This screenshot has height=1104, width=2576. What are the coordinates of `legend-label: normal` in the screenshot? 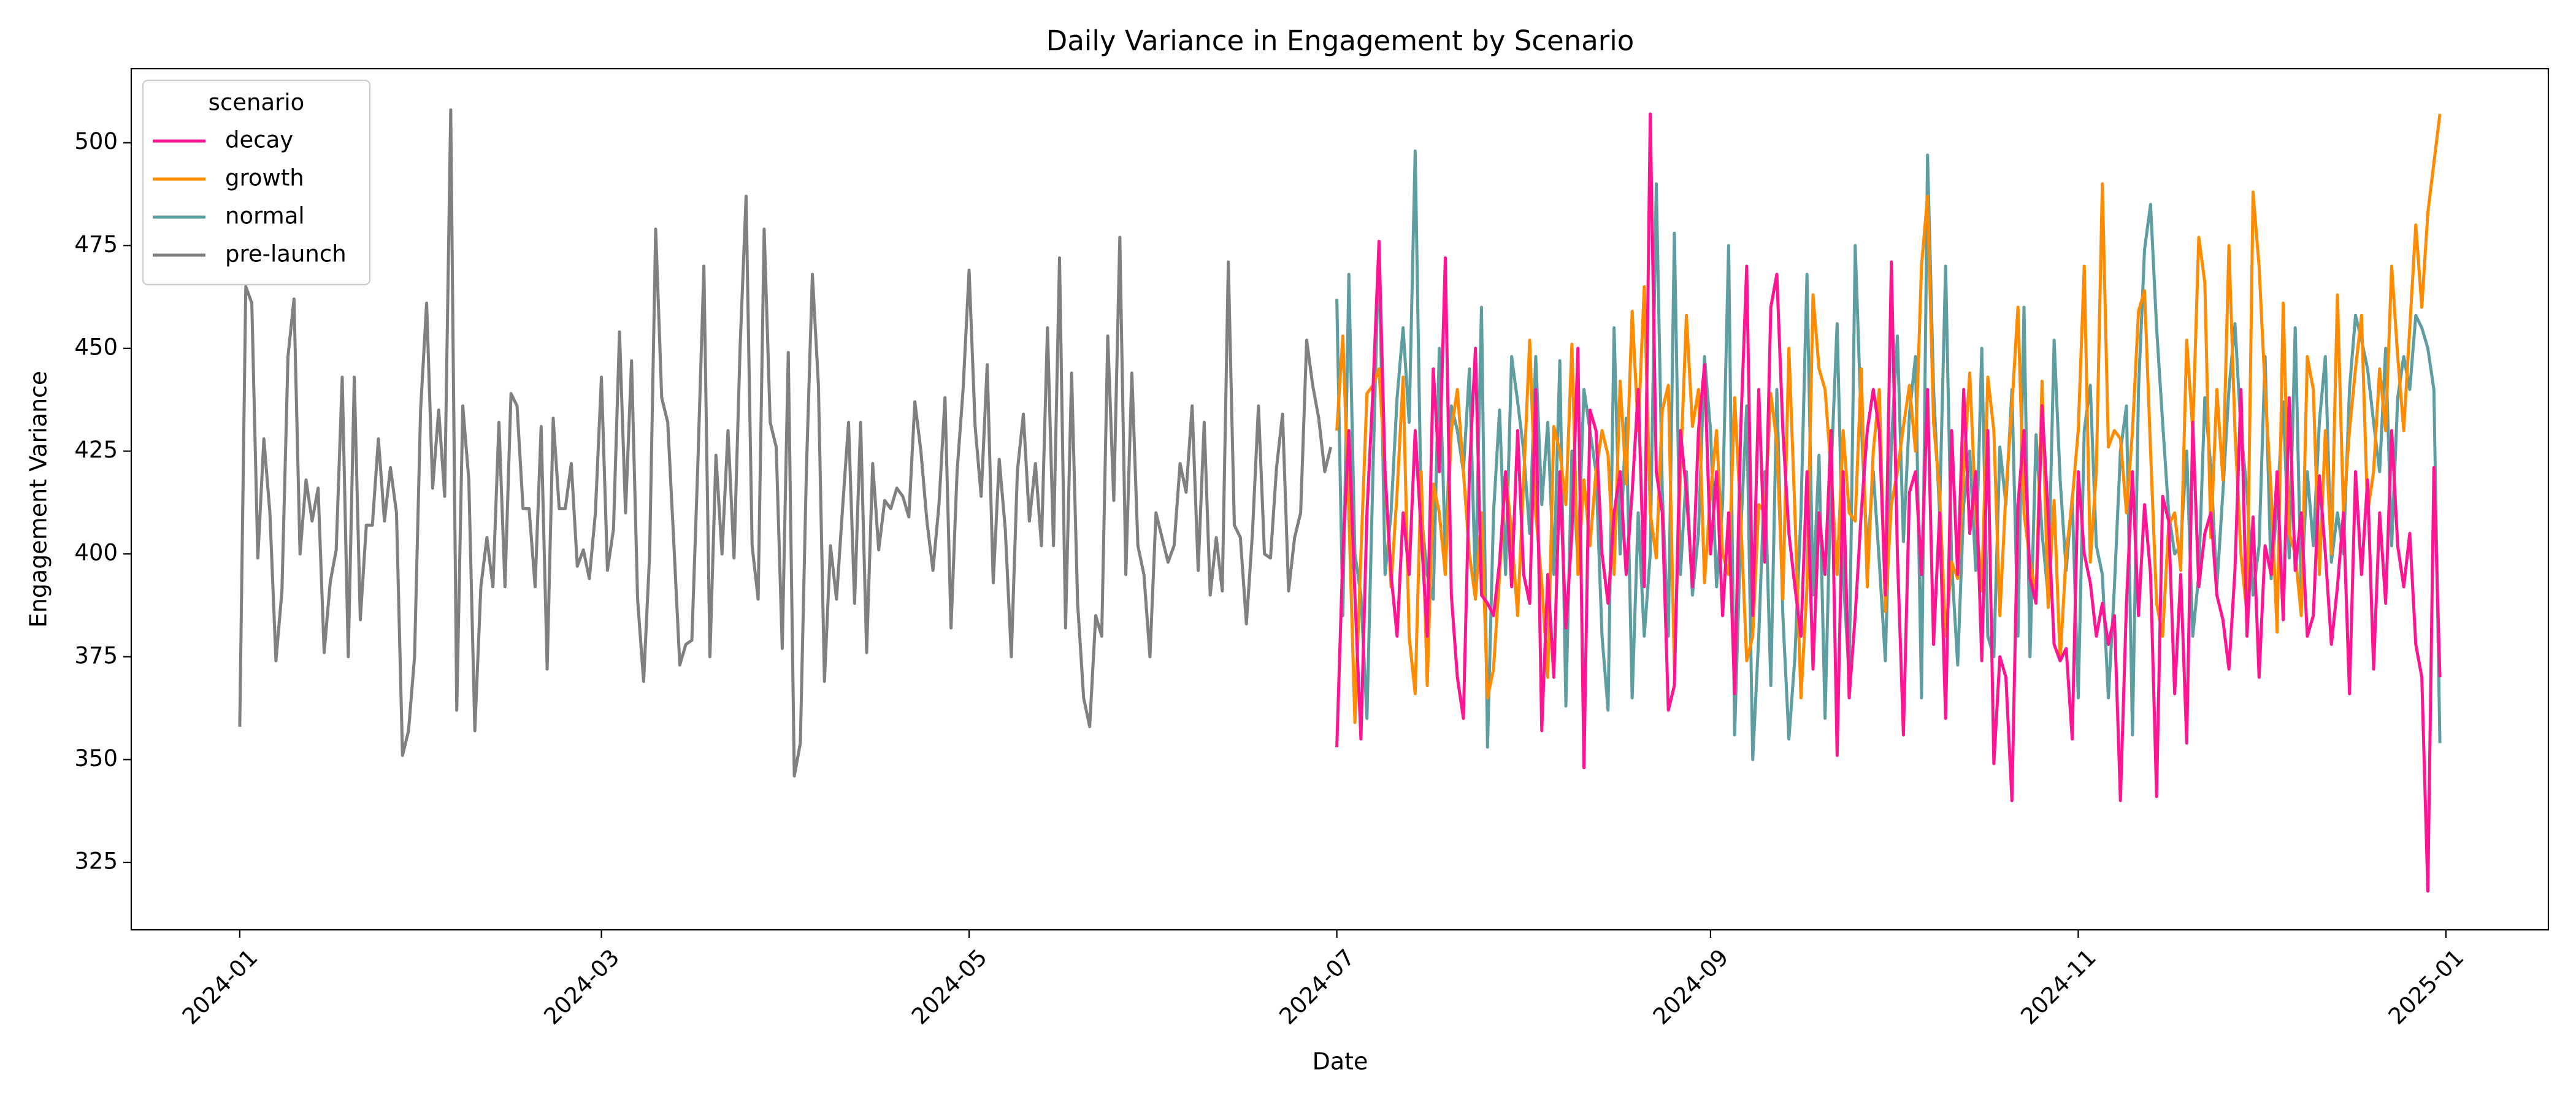 It's located at (265, 216).